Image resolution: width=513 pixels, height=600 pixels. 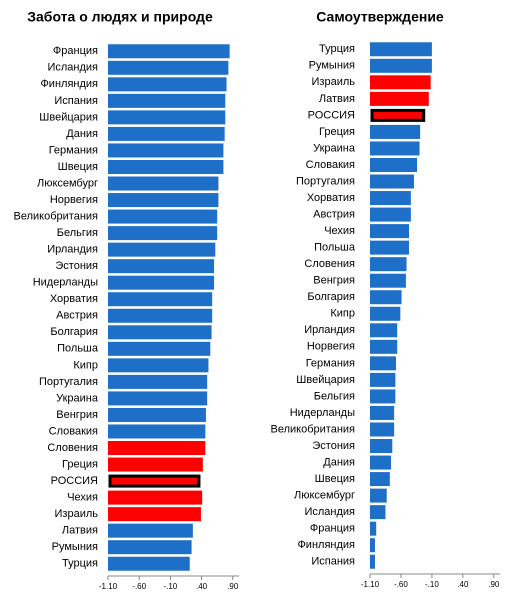 I want to click on y-tick-label: Великобритания, so click(x=56, y=216).